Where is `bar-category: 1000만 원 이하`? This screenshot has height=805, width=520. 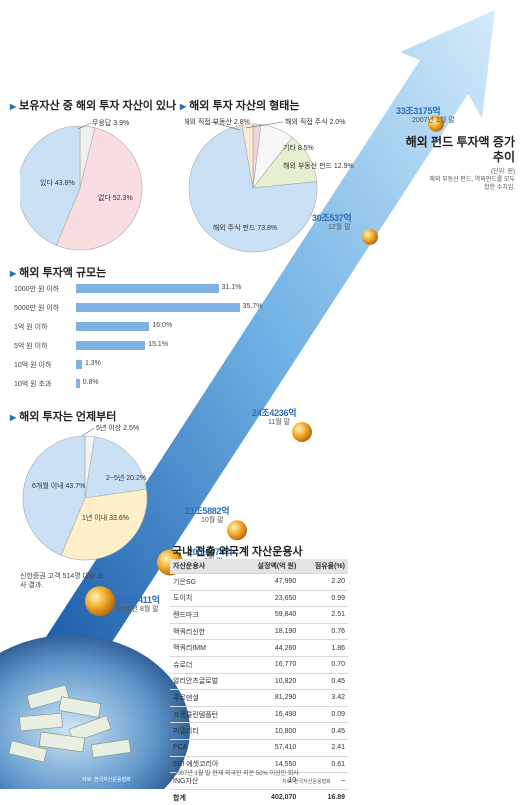 bar-category: 1000만 원 이하 is located at coordinates (37, 289).